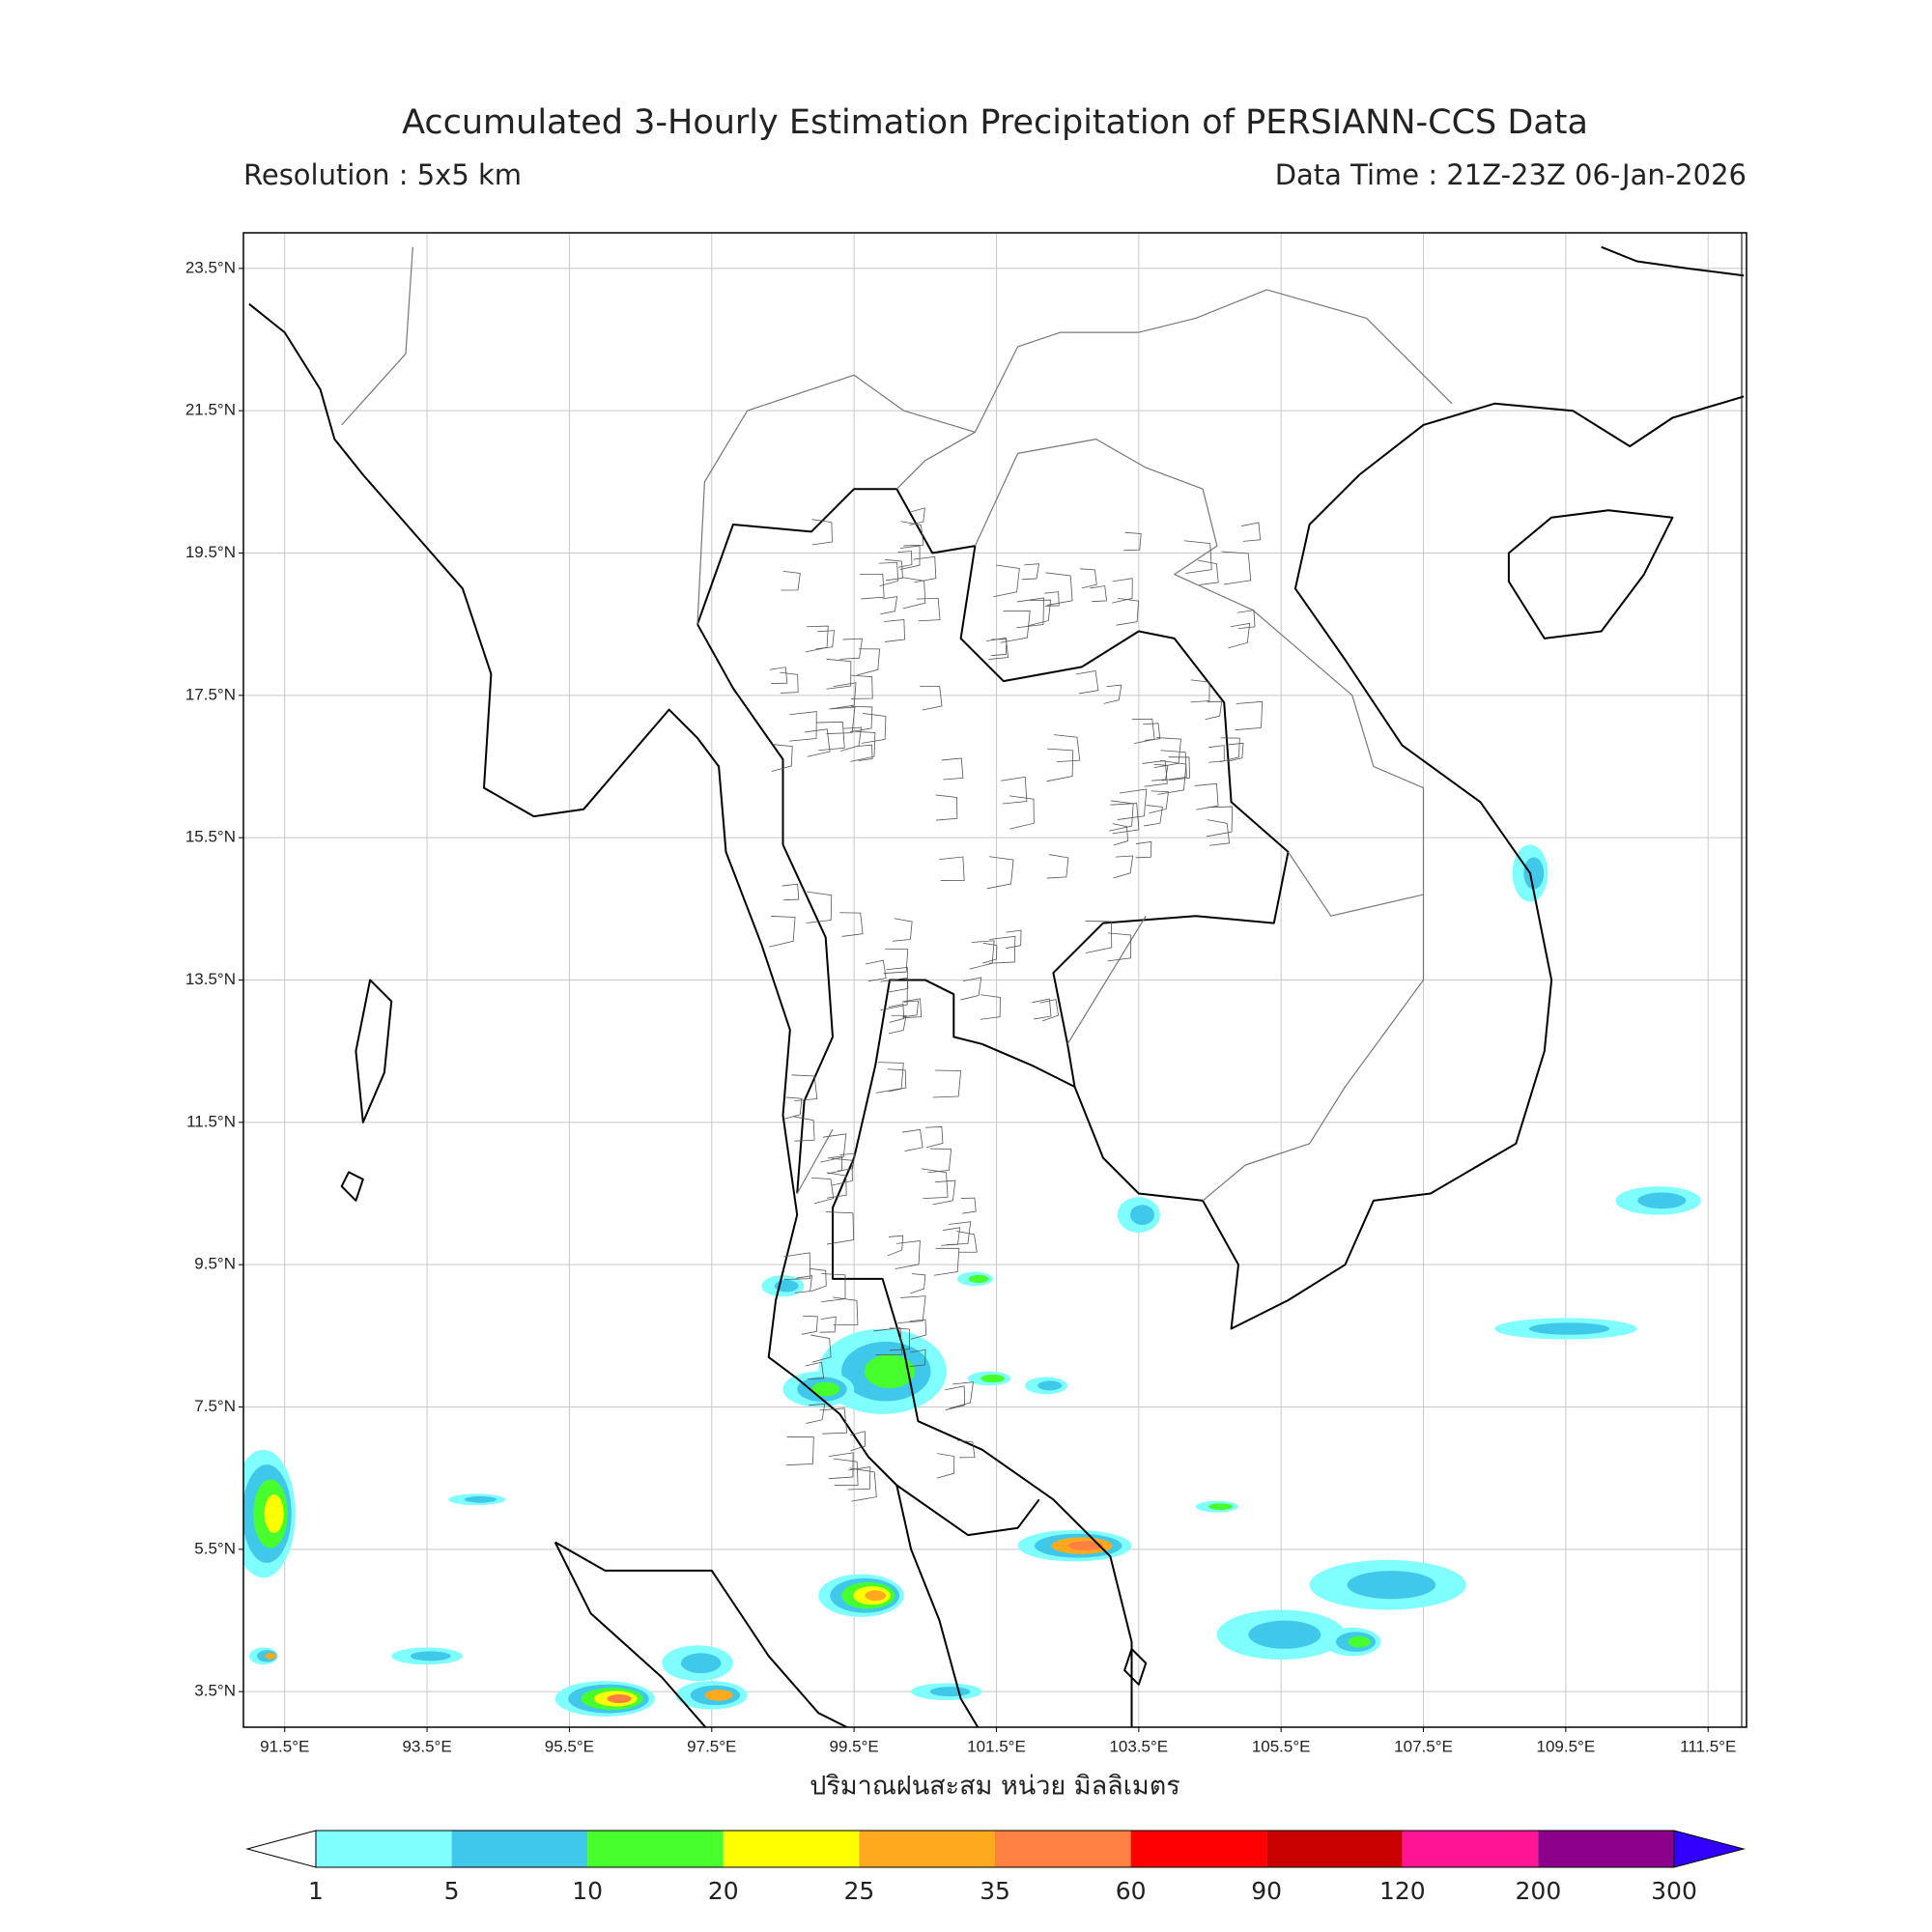 The width and height of the screenshot is (1932, 1932). I want to click on resolution: Resolution : 5x5 km, so click(382, 174).